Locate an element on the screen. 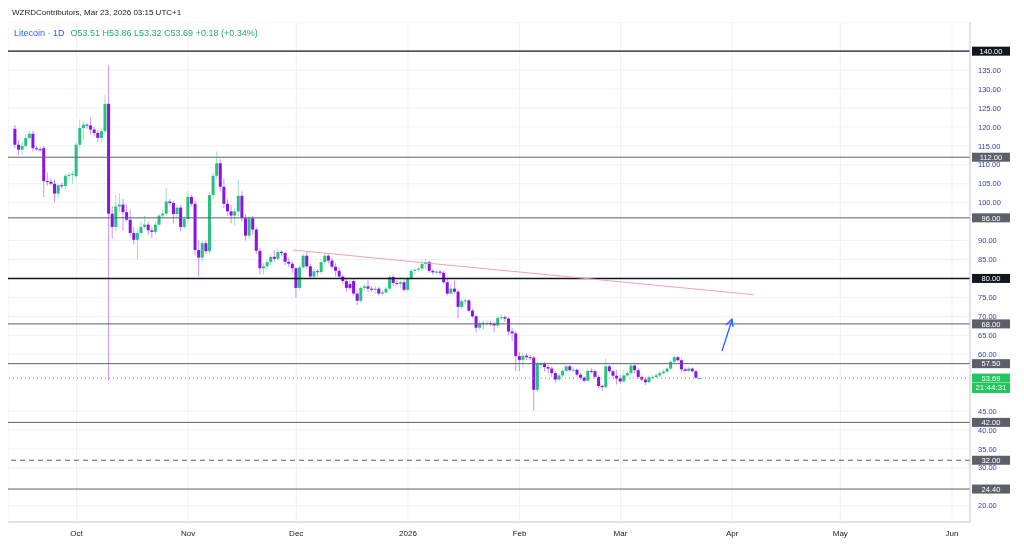  x-tick-label: 2026 is located at coordinates (408, 533).